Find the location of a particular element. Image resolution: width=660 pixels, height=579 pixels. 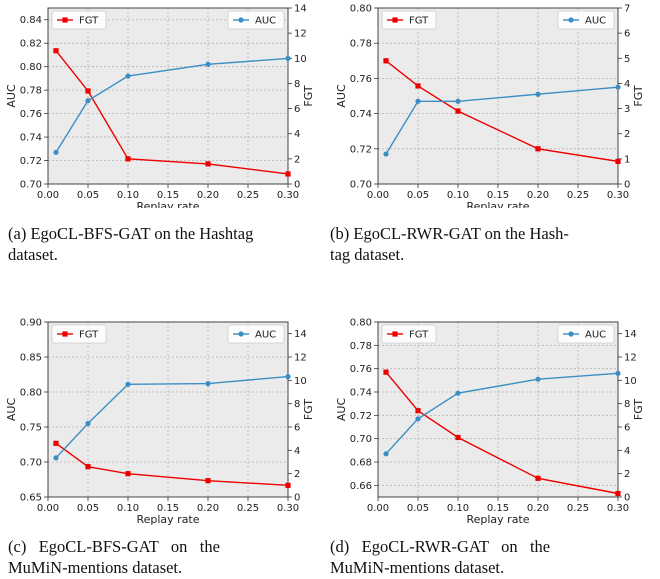

y-left-tick-label: 0.75 is located at coordinates (31, 428).